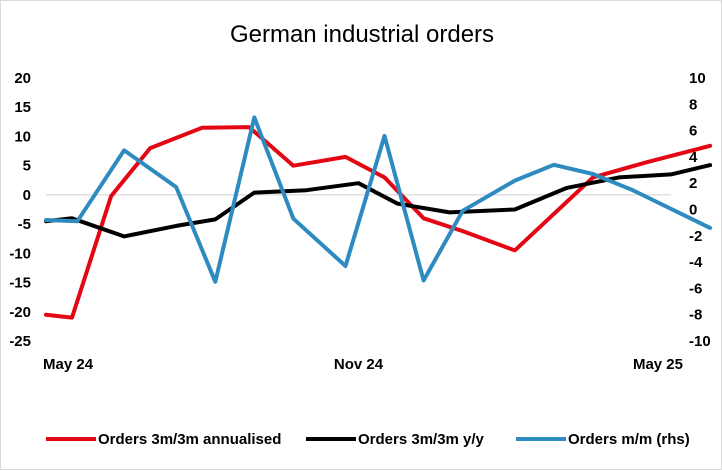 The image size is (722, 471). I want to click on right-axis-tick-label: 4, so click(693, 157).